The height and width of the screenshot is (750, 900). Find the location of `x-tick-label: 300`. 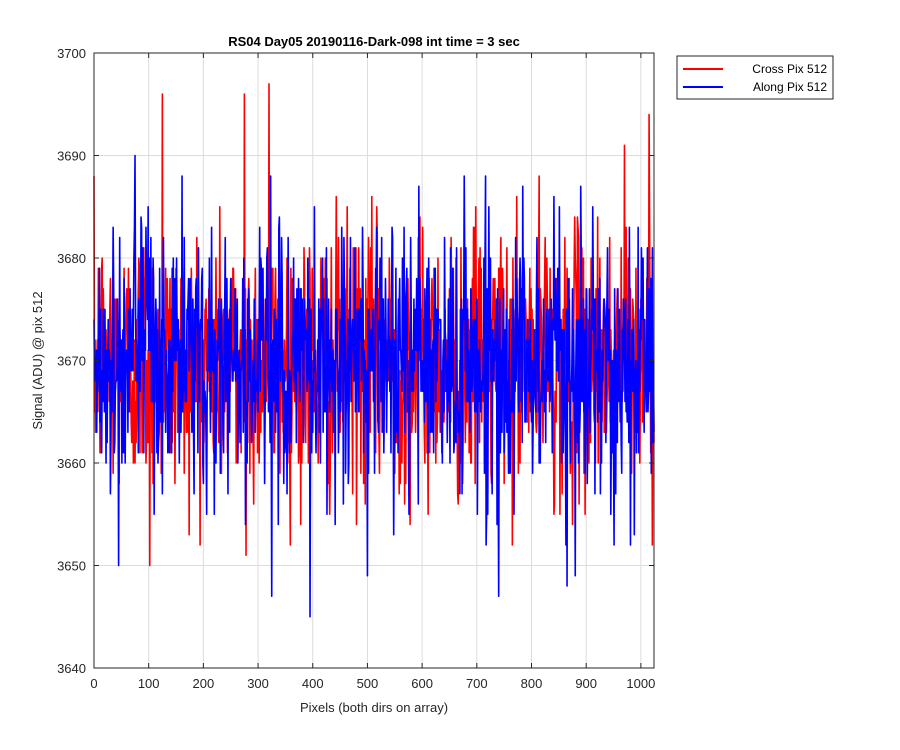

x-tick-label: 300 is located at coordinates (258, 683).